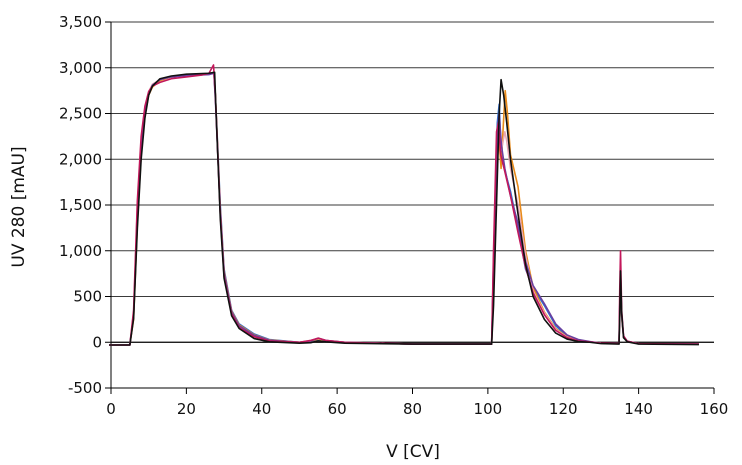 The width and height of the screenshot is (742, 465). Describe the element at coordinates (80, 22) in the screenshot. I see `y-tick-label: 3,500` at that location.